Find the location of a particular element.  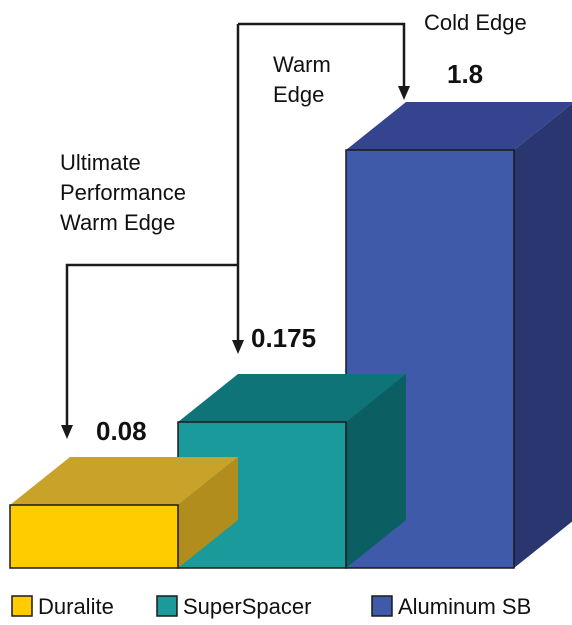

annotation-superspacer-line-2: Edge is located at coordinates (298, 94).